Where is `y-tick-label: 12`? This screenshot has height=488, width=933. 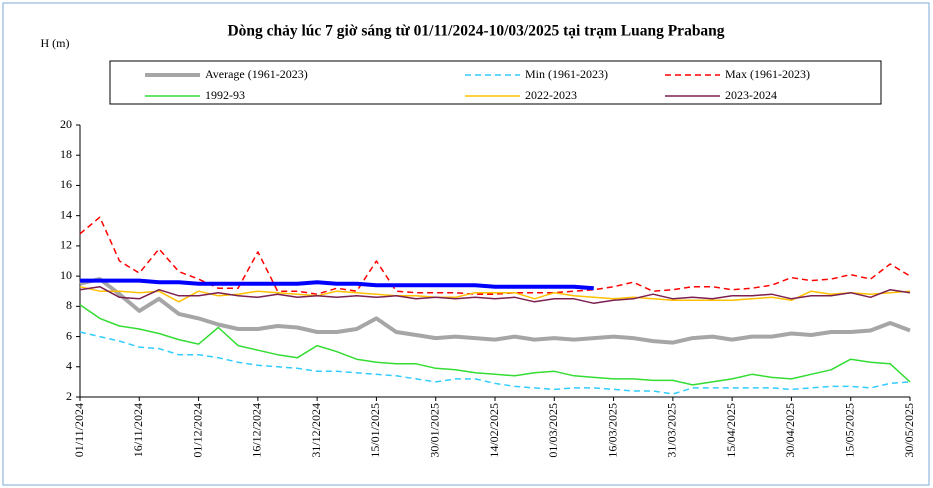 y-tick-label: 12 is located at coordinates (66, 245).